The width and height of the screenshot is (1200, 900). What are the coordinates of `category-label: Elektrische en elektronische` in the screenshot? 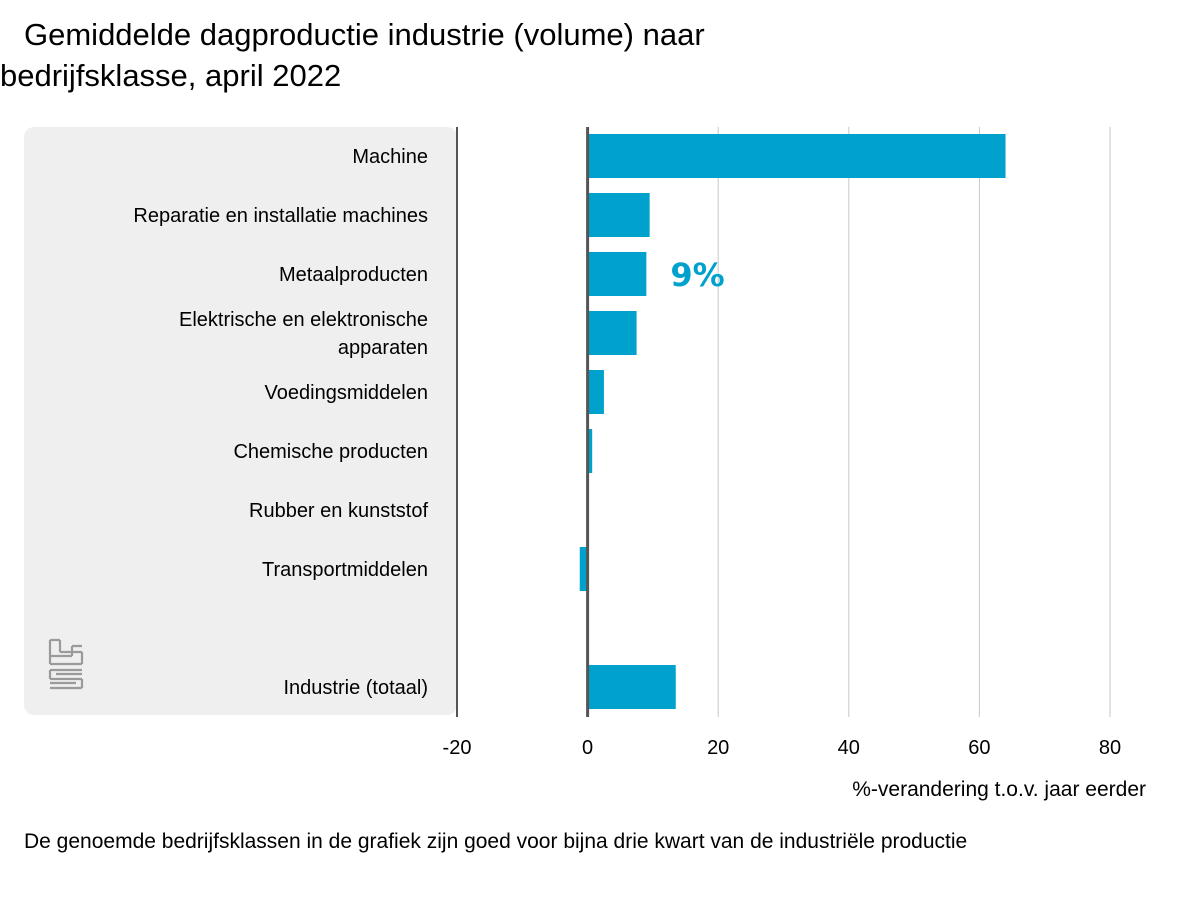 It's located at (303, 320).